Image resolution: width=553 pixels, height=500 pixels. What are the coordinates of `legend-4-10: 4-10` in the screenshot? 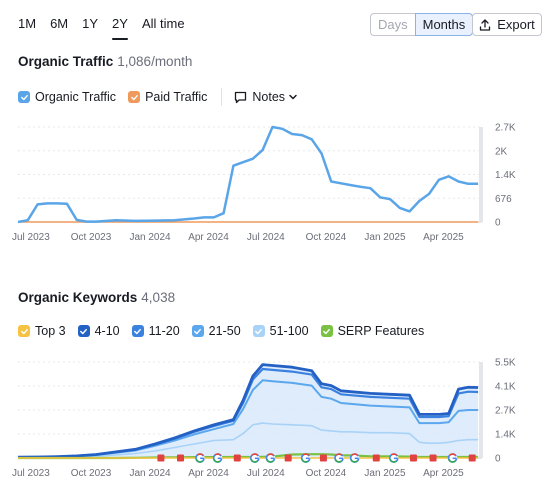 It's located at (98, 331).